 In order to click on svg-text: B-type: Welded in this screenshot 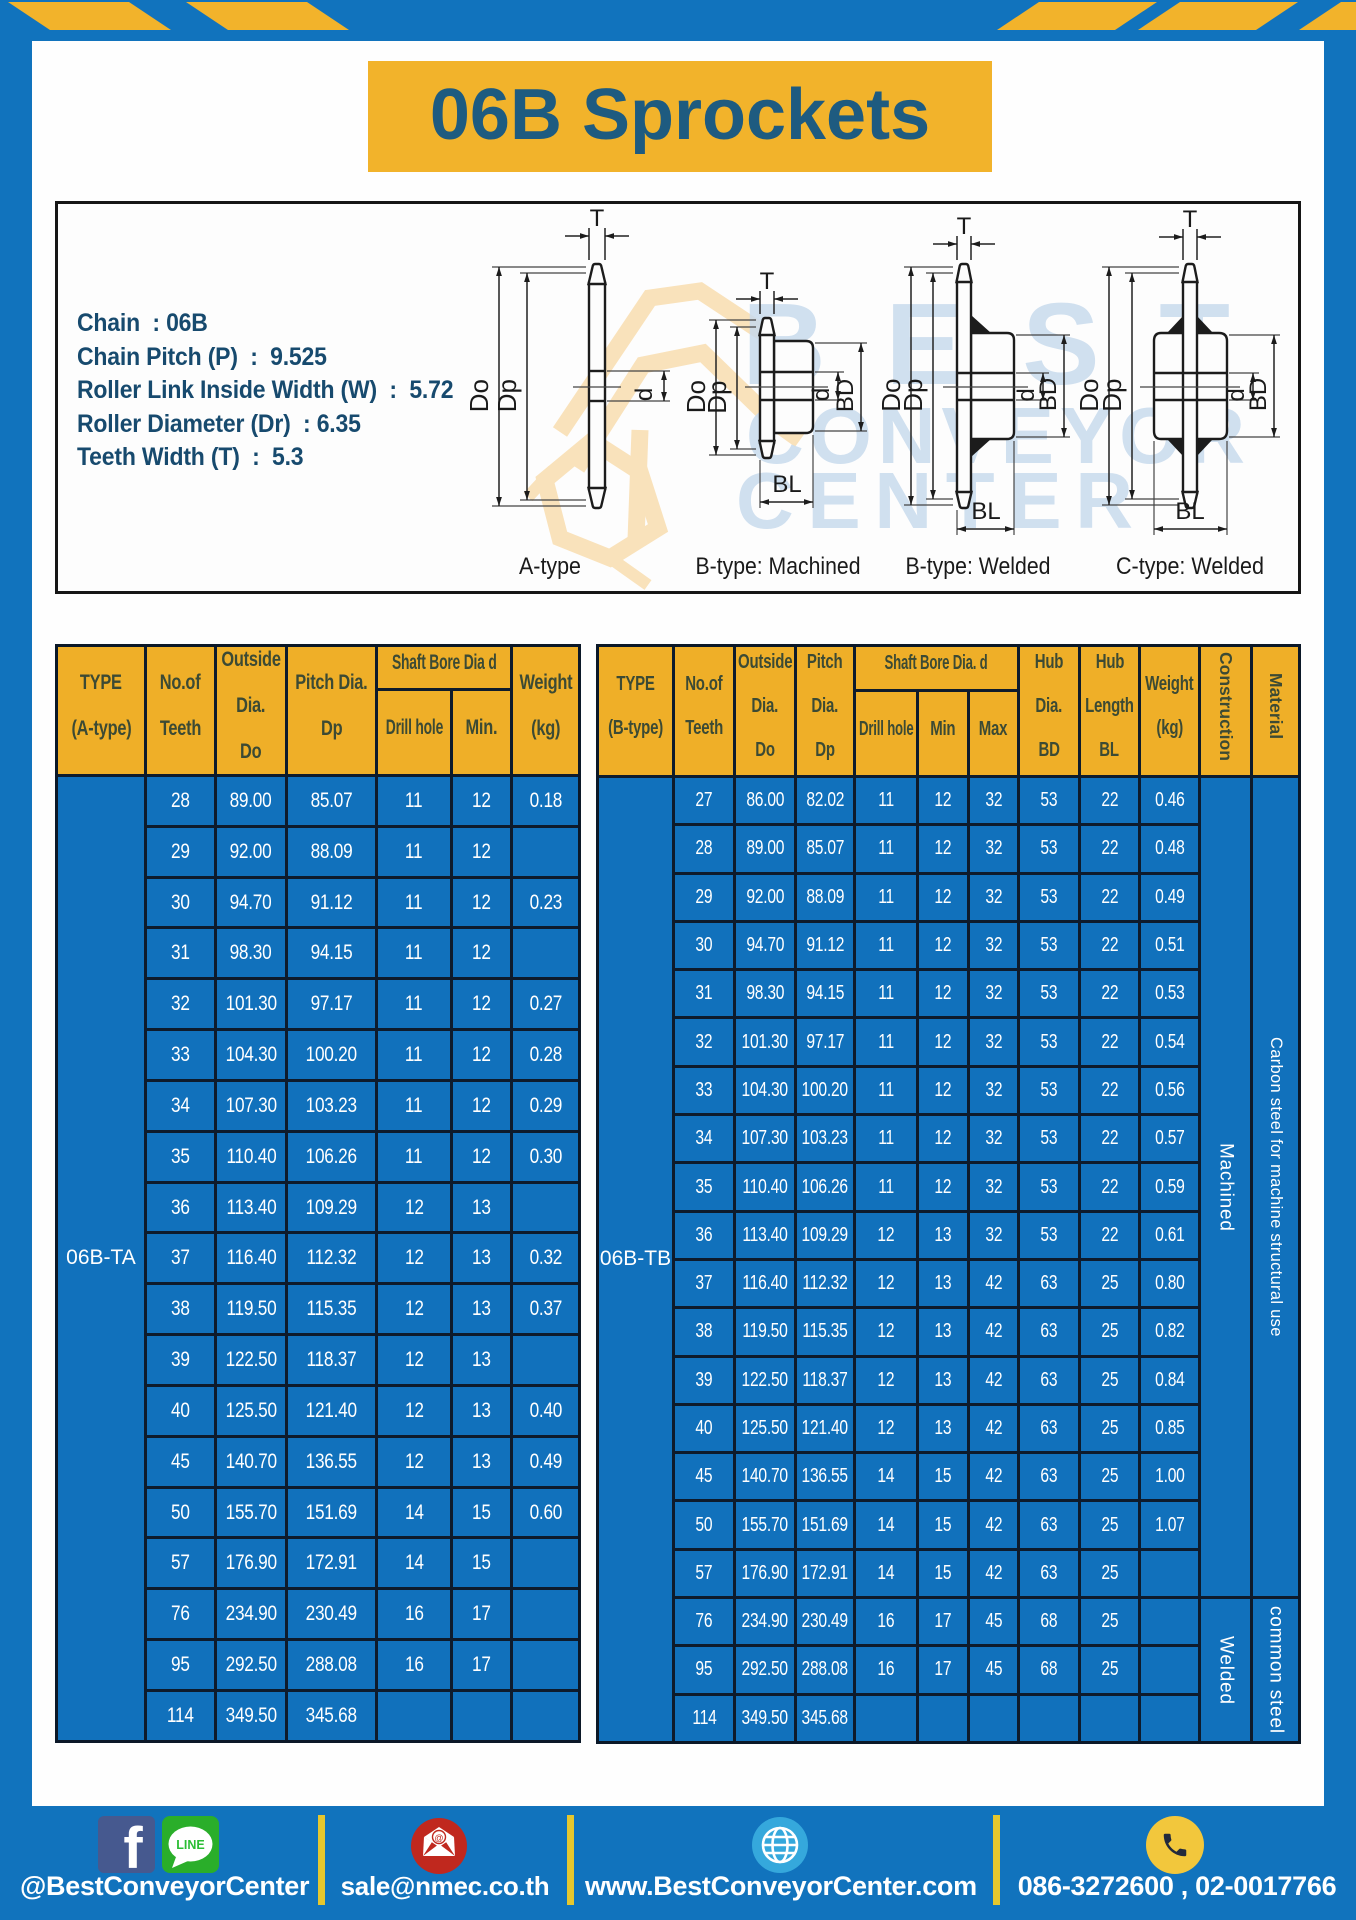, I will do `click(978, 566)`.